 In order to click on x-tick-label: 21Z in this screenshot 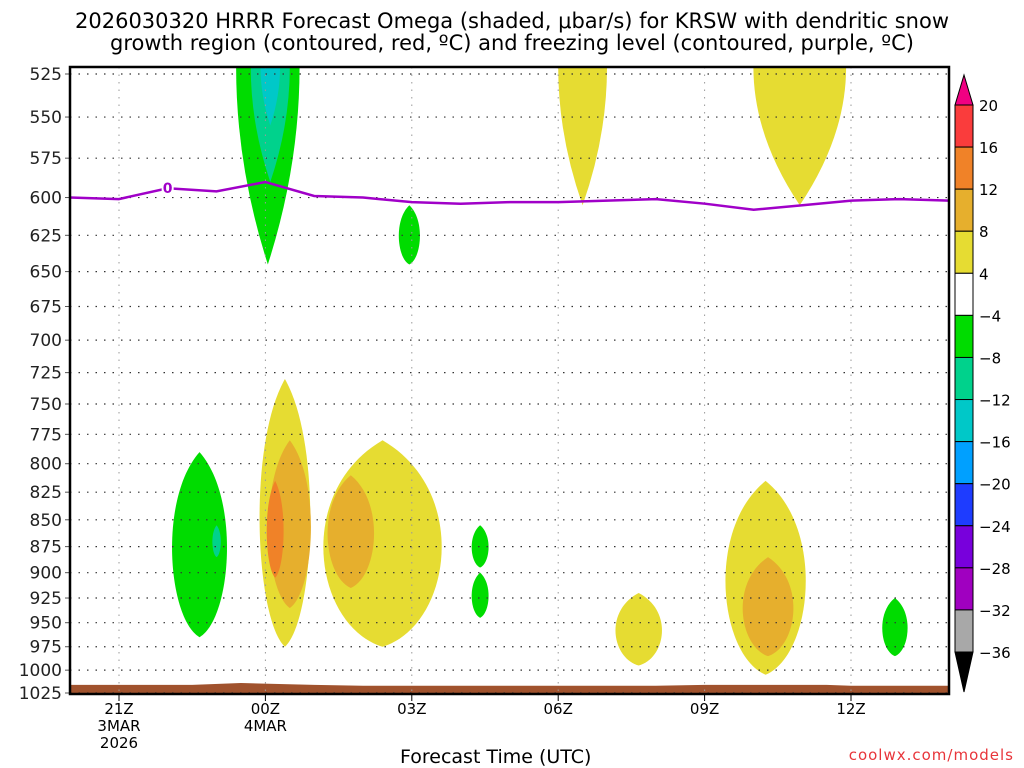, I will do `click(118, 709)`.